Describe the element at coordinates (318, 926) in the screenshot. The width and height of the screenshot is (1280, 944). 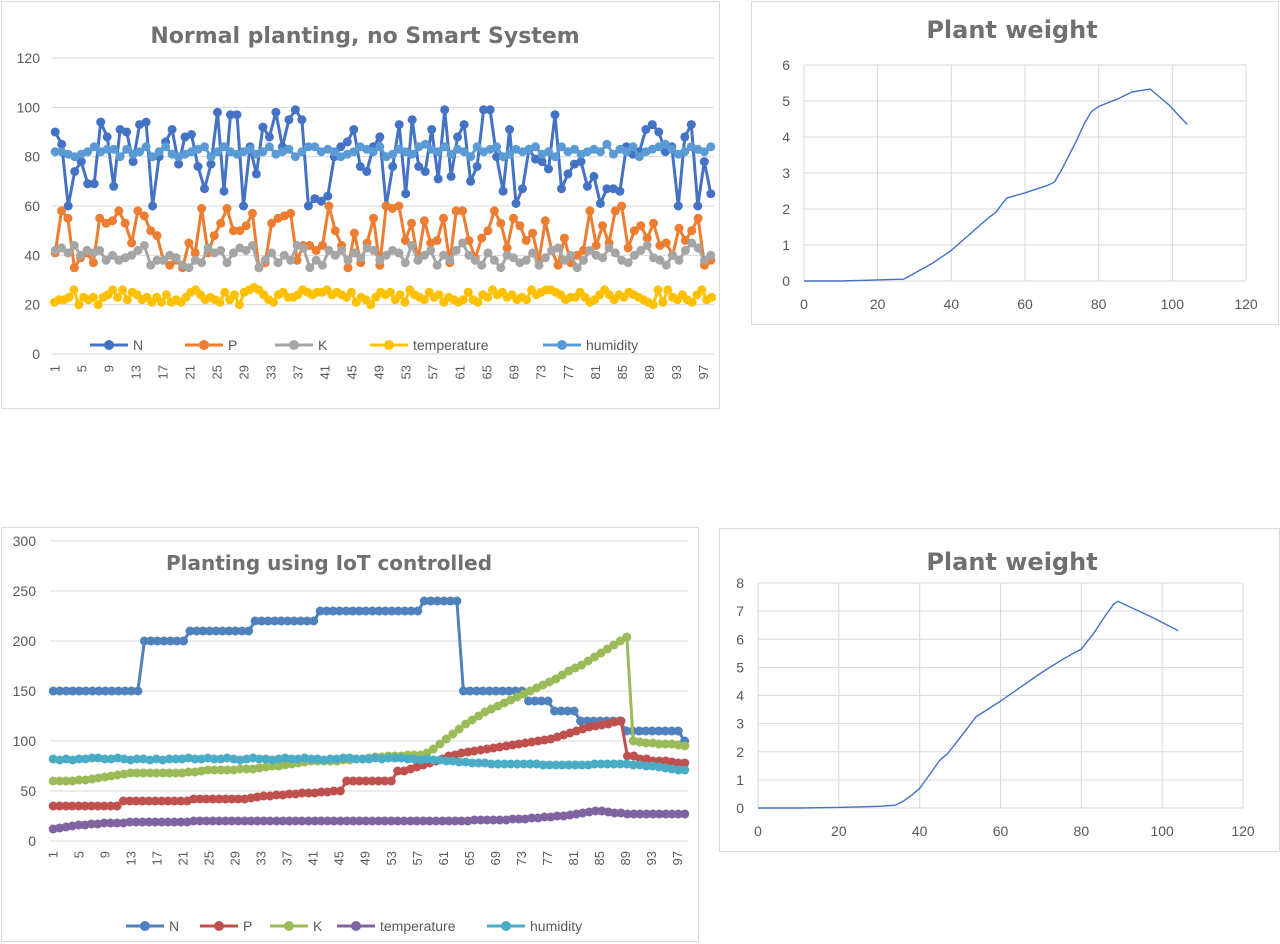
I see `legend-label: K` at that location.